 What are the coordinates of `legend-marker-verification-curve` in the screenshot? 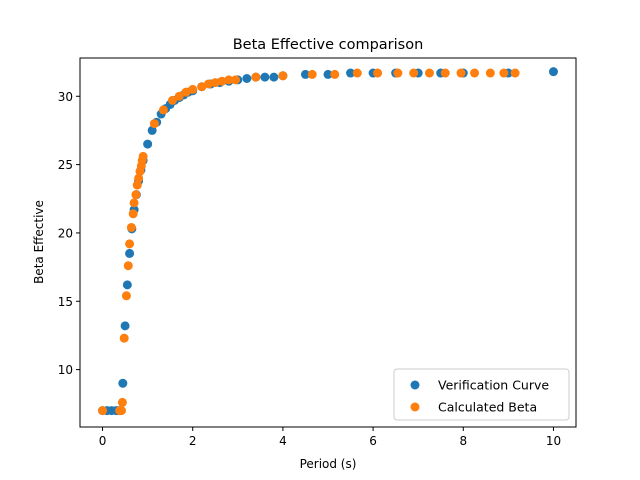 It's located at (415, 385).